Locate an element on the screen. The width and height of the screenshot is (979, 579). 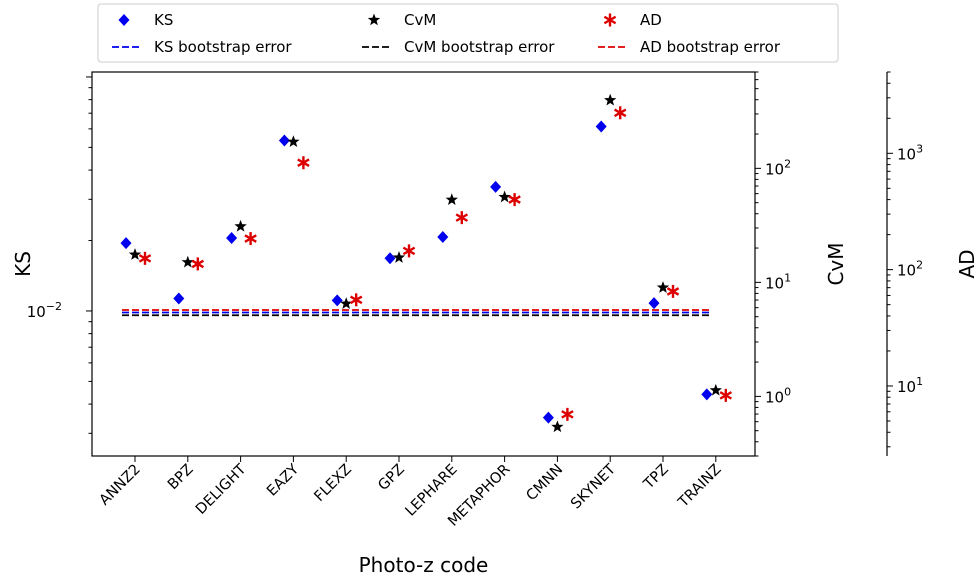
x-tick-label: GPZ is located at coordinates (391, 477).